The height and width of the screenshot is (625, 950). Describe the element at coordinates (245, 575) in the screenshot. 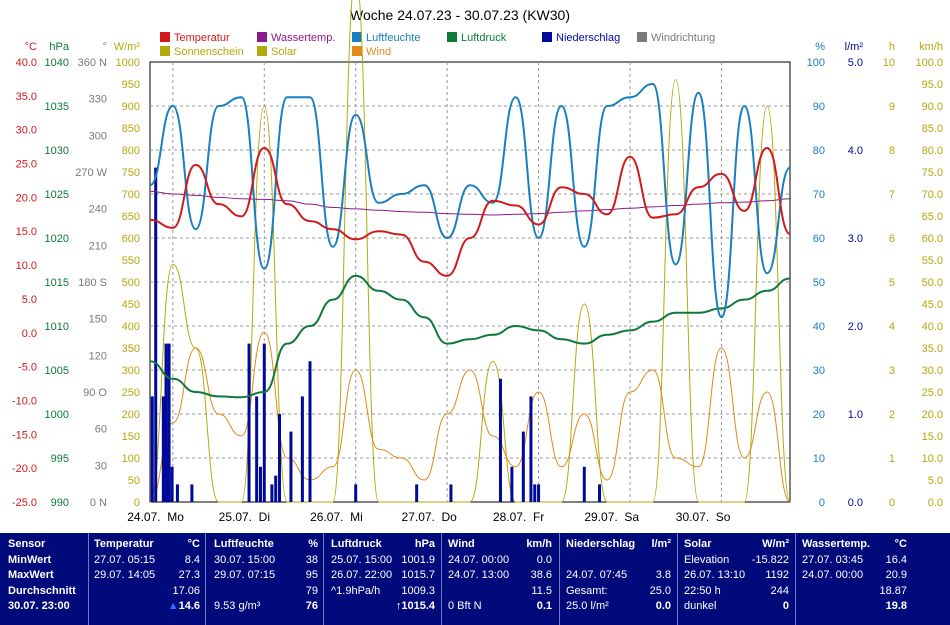

I see `hum-max-time: 29.07. 07:15` at that location.